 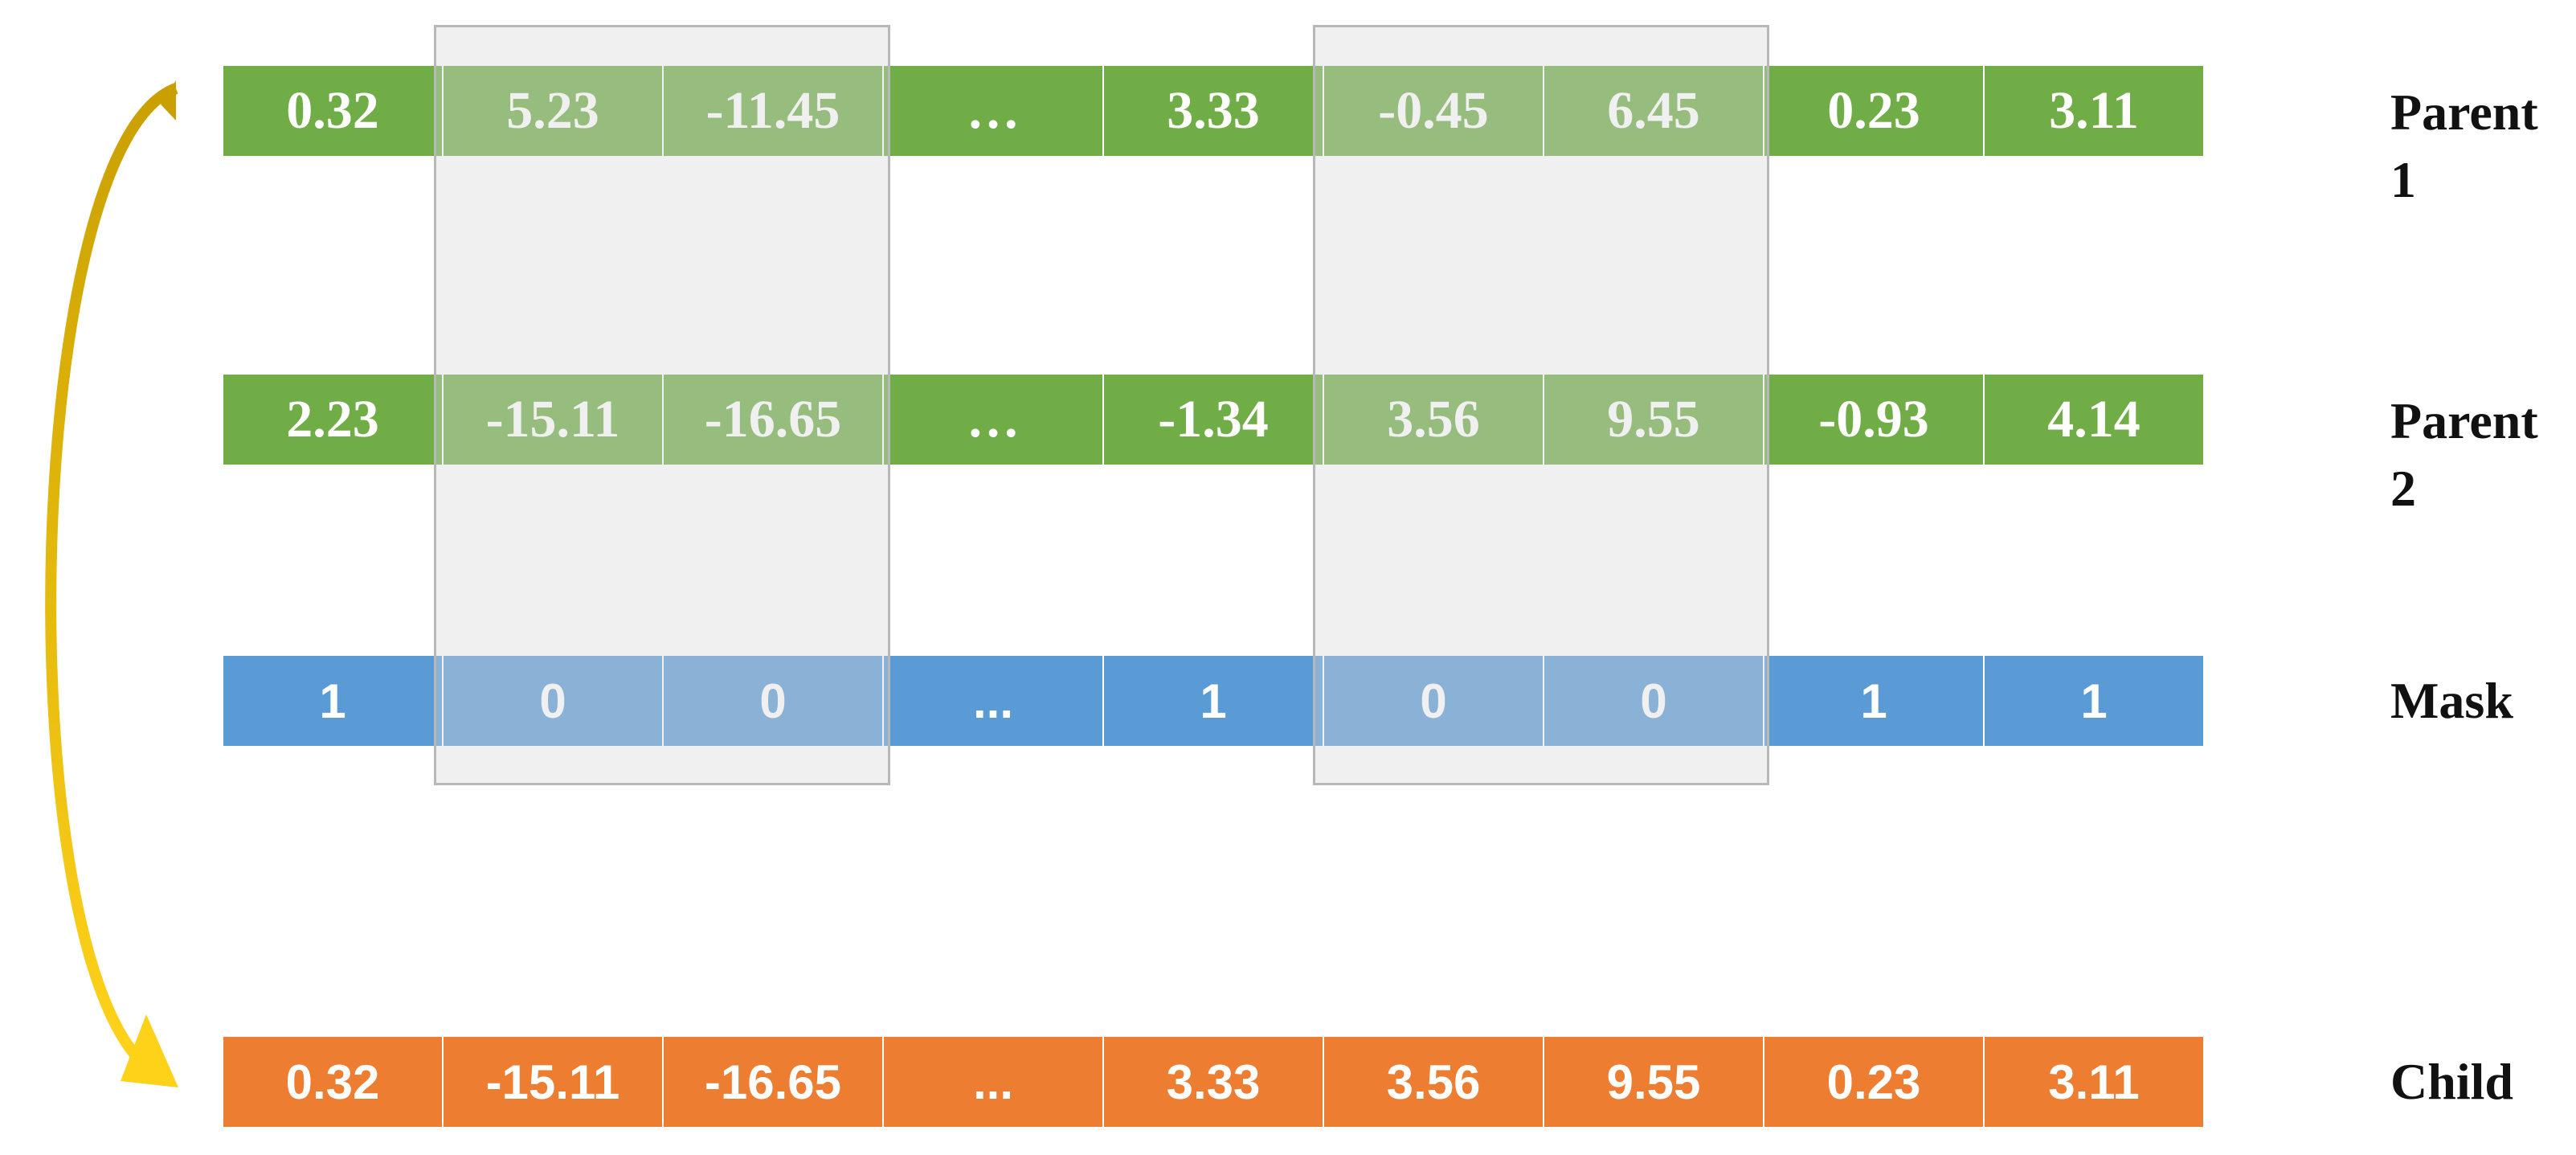 What do you see at coordinates (1213, 420) in the screenshot?
I see `cell: -1.34` at bounding box center [1213, 420].